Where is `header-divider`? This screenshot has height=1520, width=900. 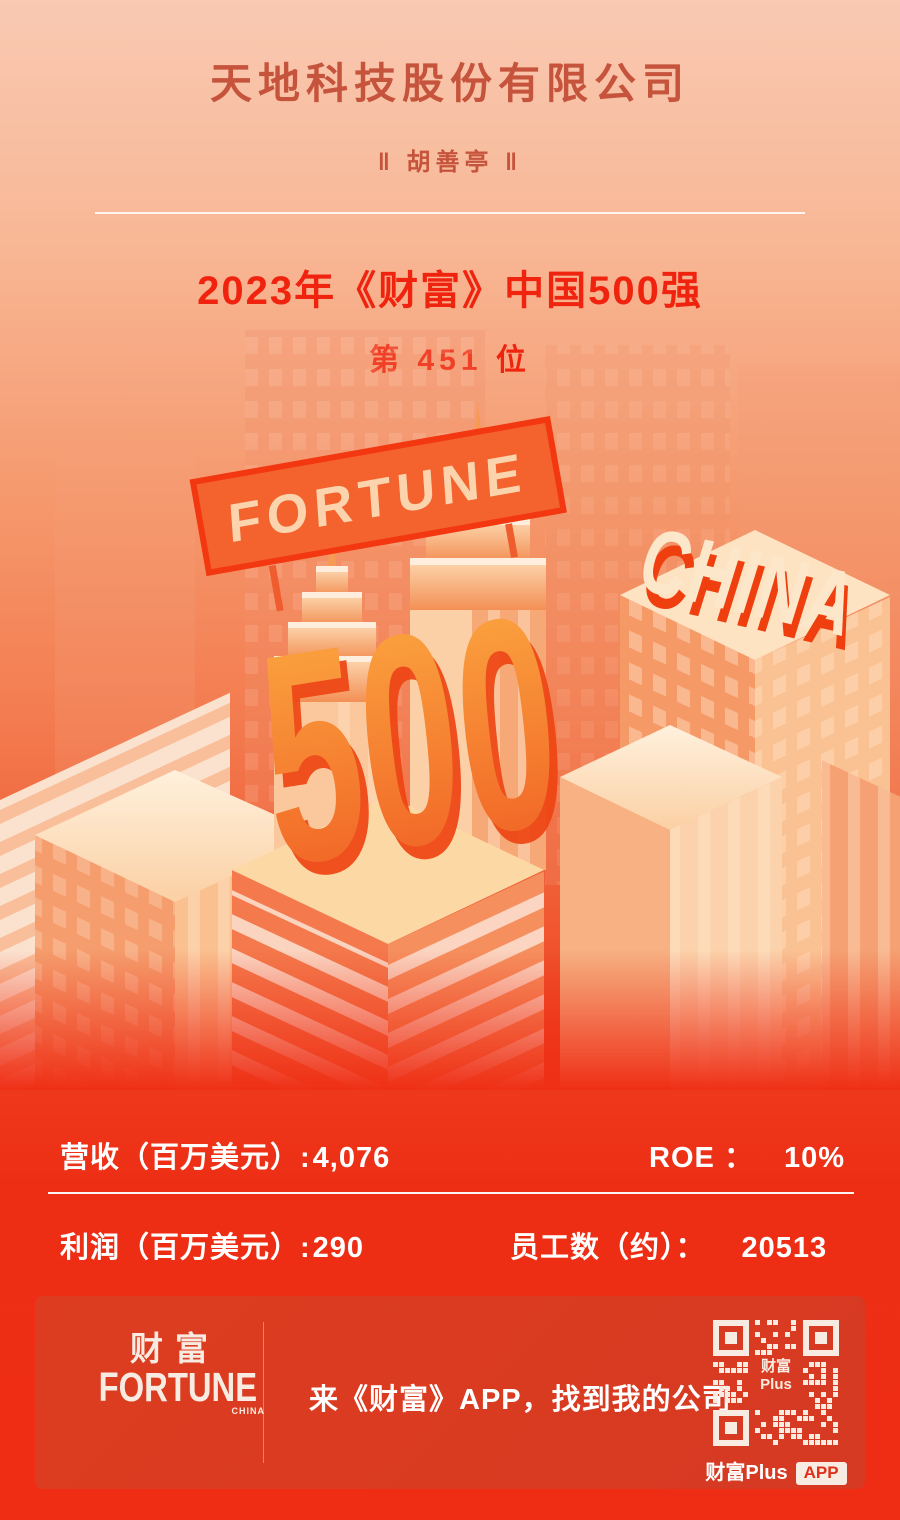 header-divider is located at coordinates (450, 213).